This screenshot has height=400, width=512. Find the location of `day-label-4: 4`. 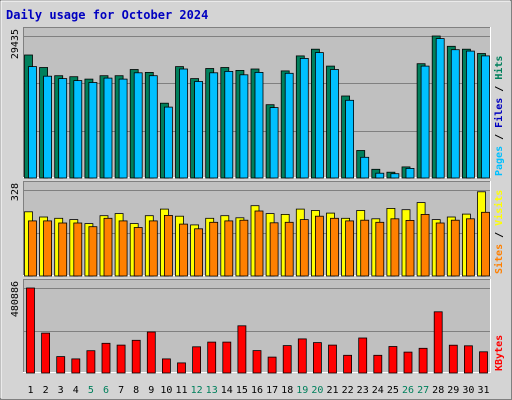

day-label-4: 4 is located at coordinates (76, 390).